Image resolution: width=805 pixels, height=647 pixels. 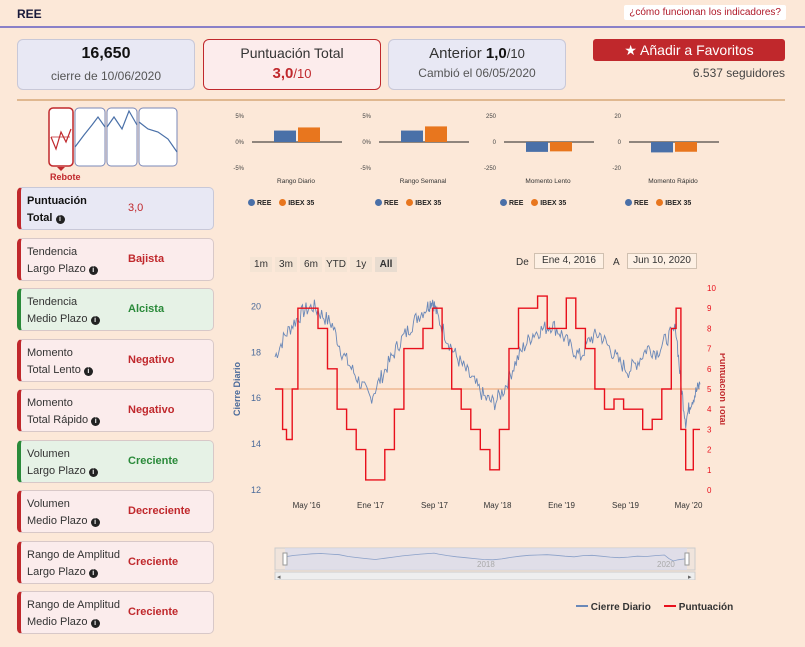 What do you see at coordinates (689, 505) in the screenshot?
I see `x-tick: May '20` at bounding box center [689, 505].